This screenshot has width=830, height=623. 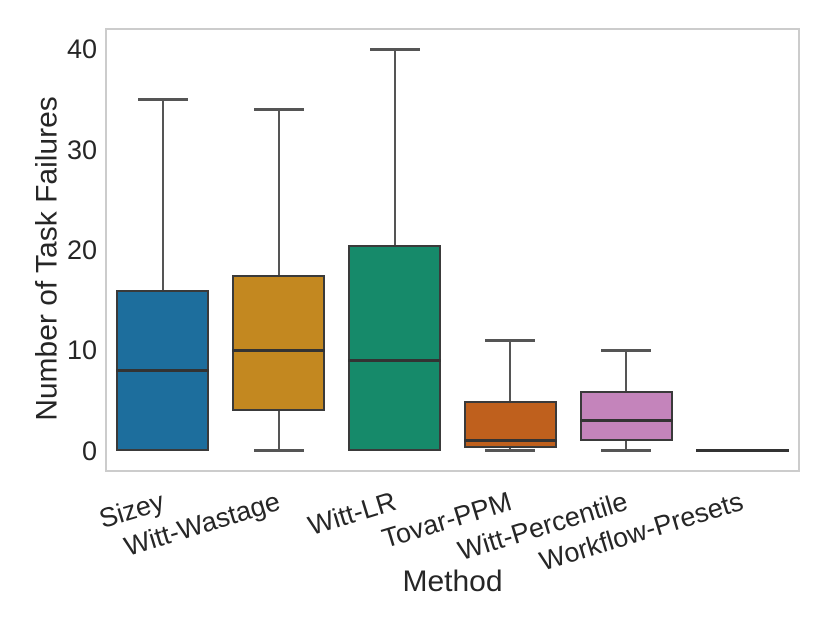 I want to click on median-witt-percentile, so click(x=626, y=421).